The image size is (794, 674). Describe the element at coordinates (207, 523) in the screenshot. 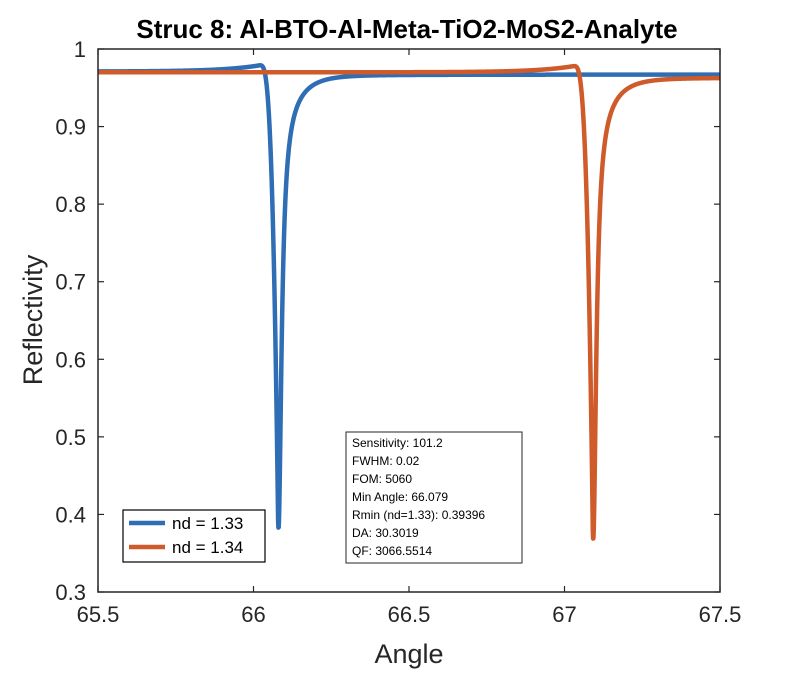

I see `legend-label-nd-1-33: nd = 1.33` at that location.